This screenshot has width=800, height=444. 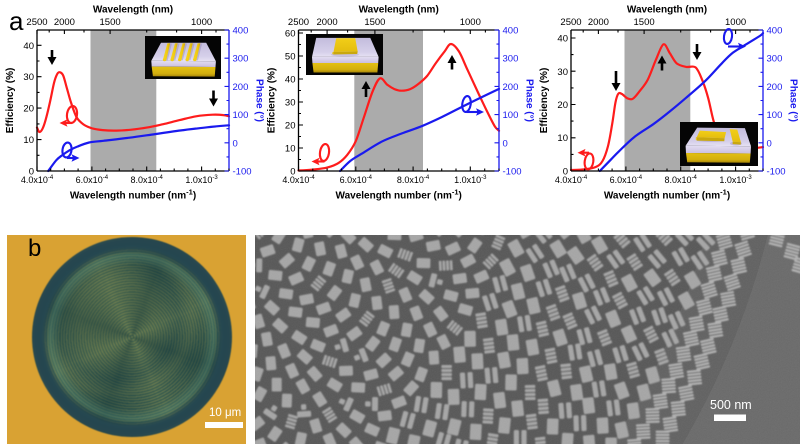 I want to click on svg-text: 500 nm, so click(x=731, y=405).